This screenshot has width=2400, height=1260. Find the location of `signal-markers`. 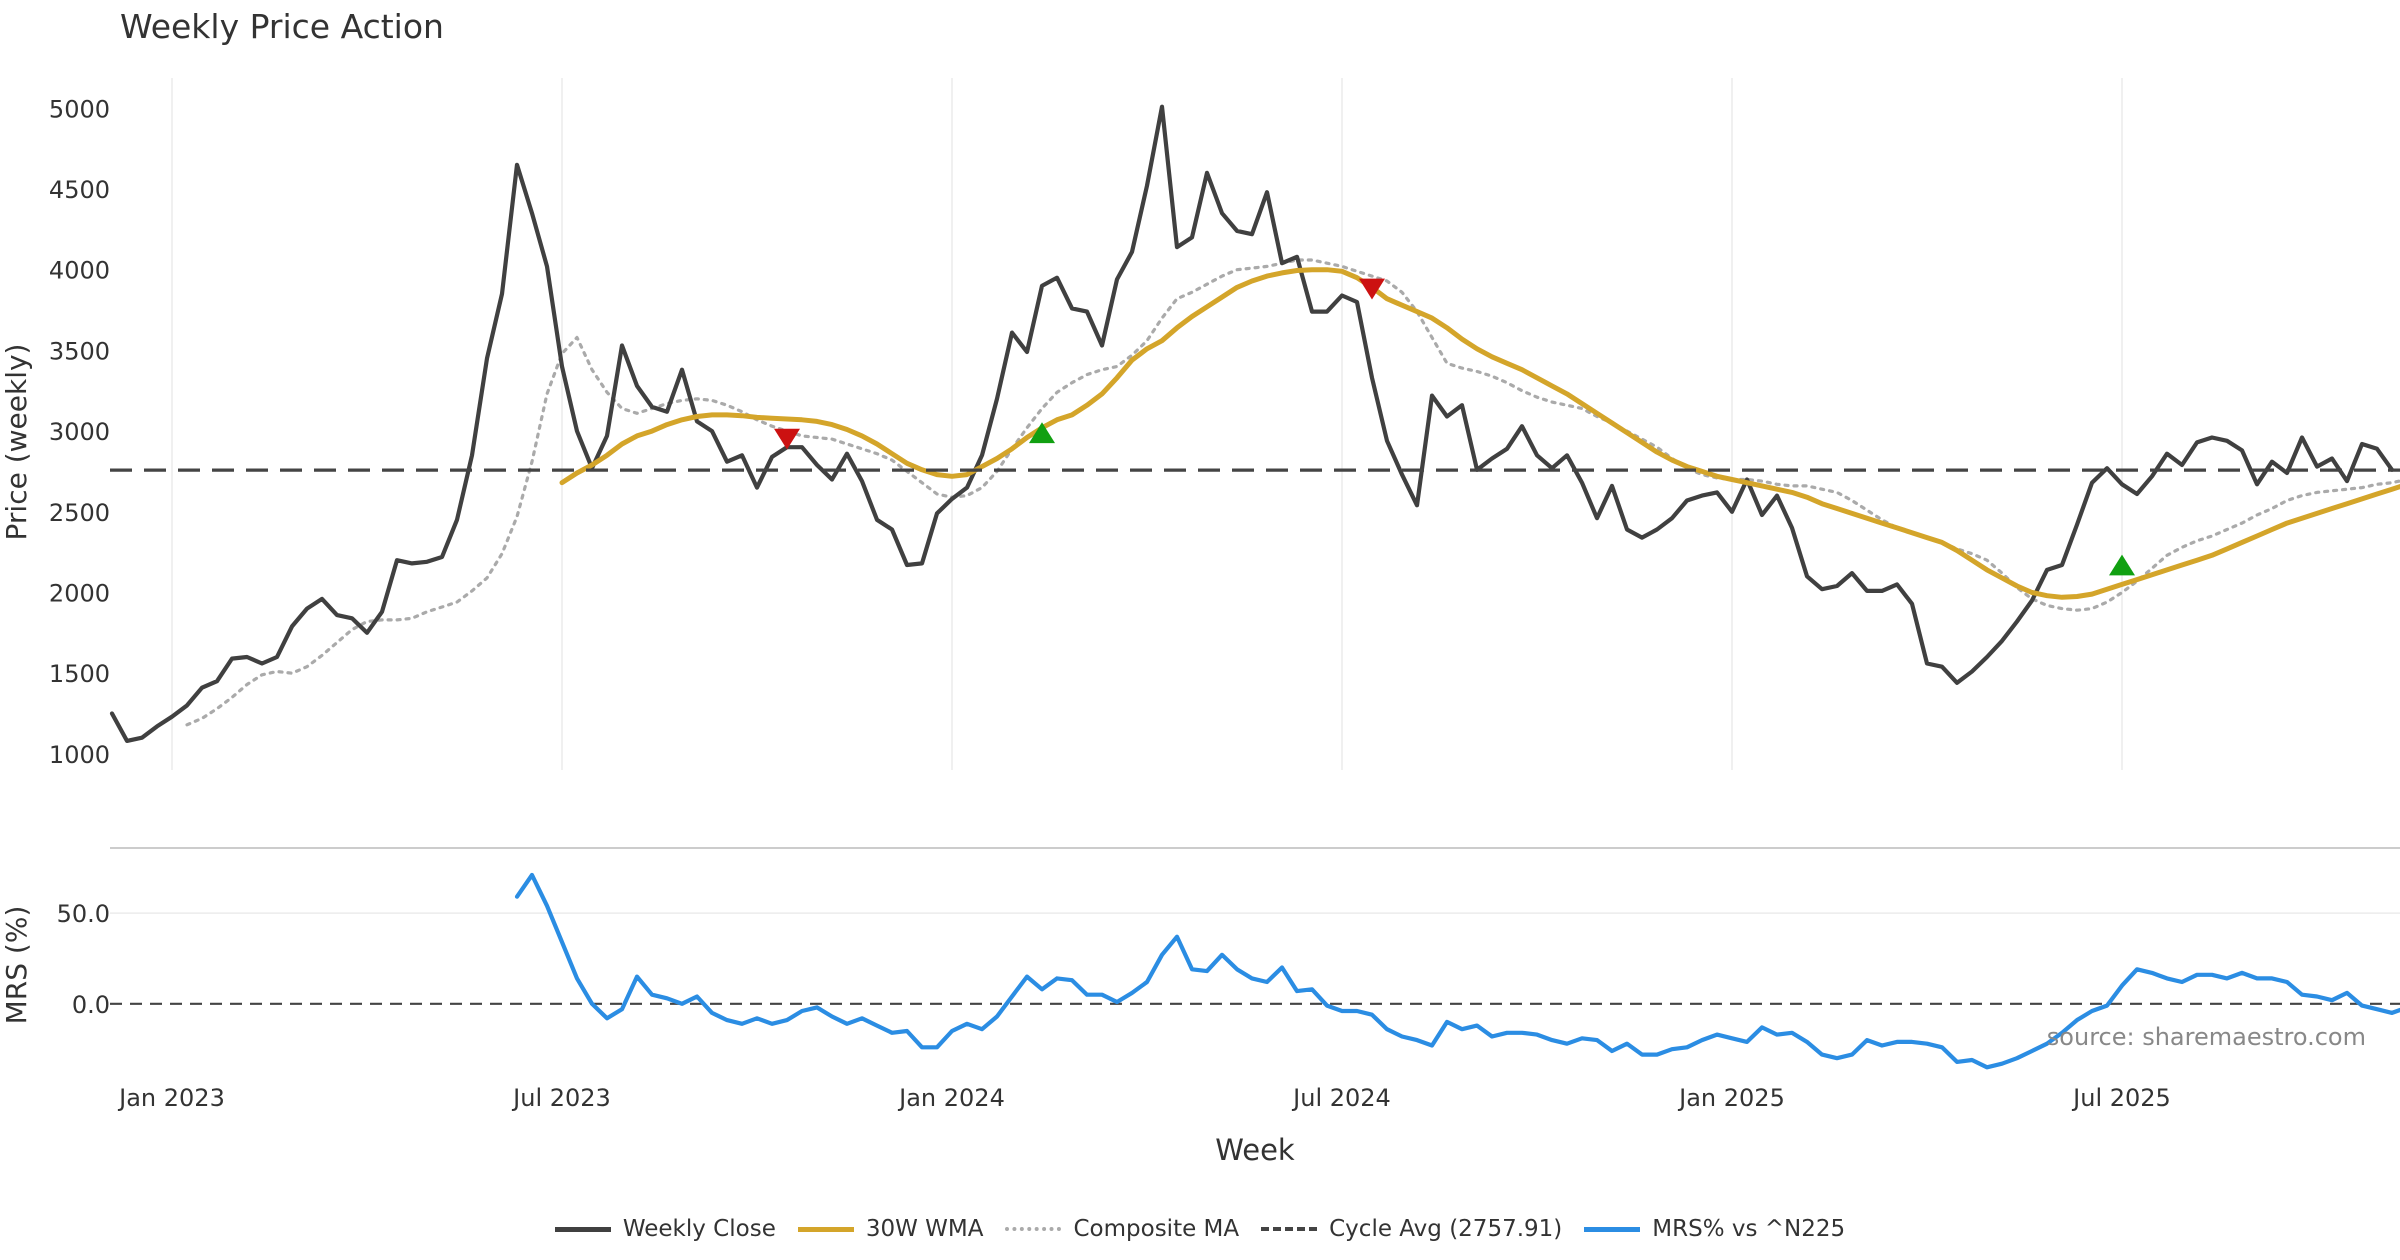

signal-markers is located at coordinates (1454, 427).